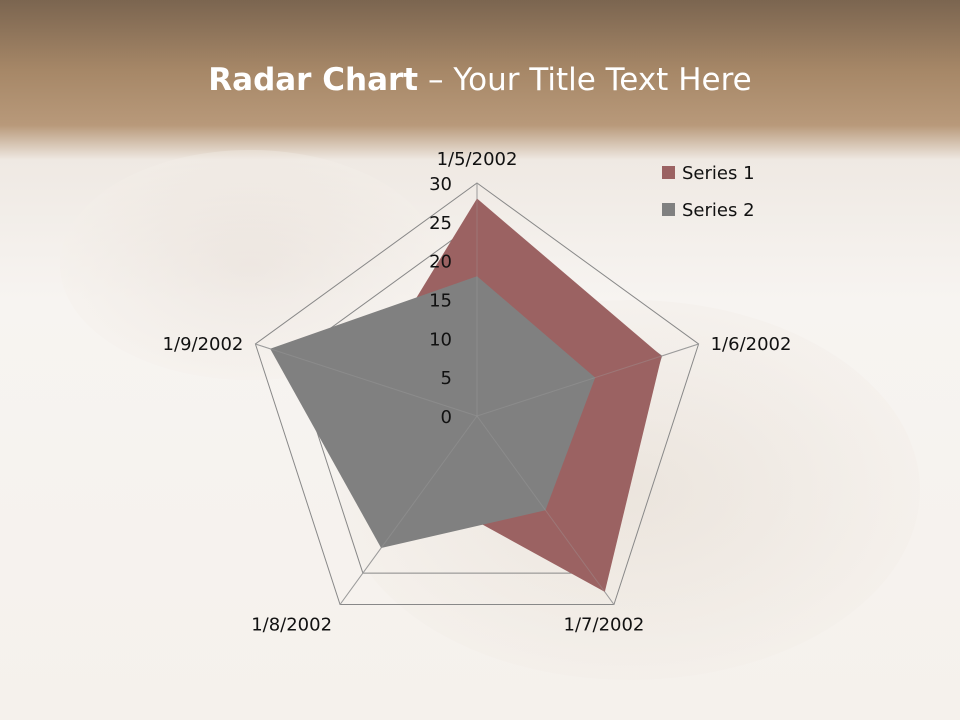 The width and height of the screenshot is (960, 720). I want to click on series-2-area, so click(433, 412).